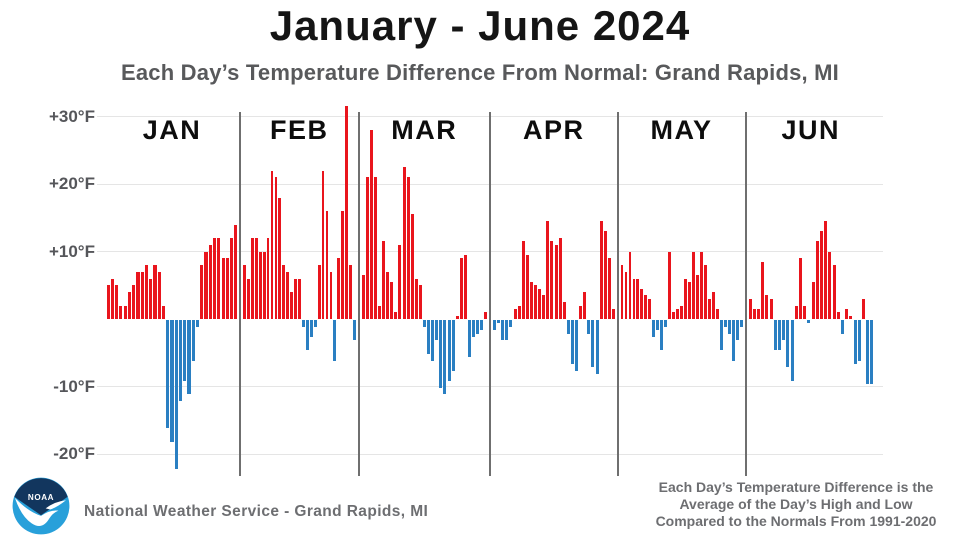 The image size is (960, 540). What do you see at coordinates (71, 183) in the screenshot?
I see `y-axis-tick-20F: +20°F` at bounding box center [71, 183].